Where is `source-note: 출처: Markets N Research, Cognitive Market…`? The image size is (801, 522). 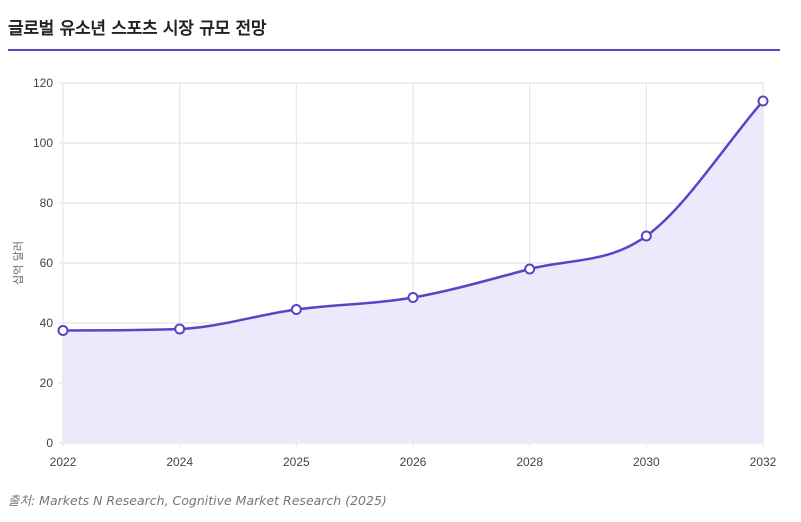 source-note: 출처: Markets N Research, Cognitive Market… is located at coordinates (197, 500).